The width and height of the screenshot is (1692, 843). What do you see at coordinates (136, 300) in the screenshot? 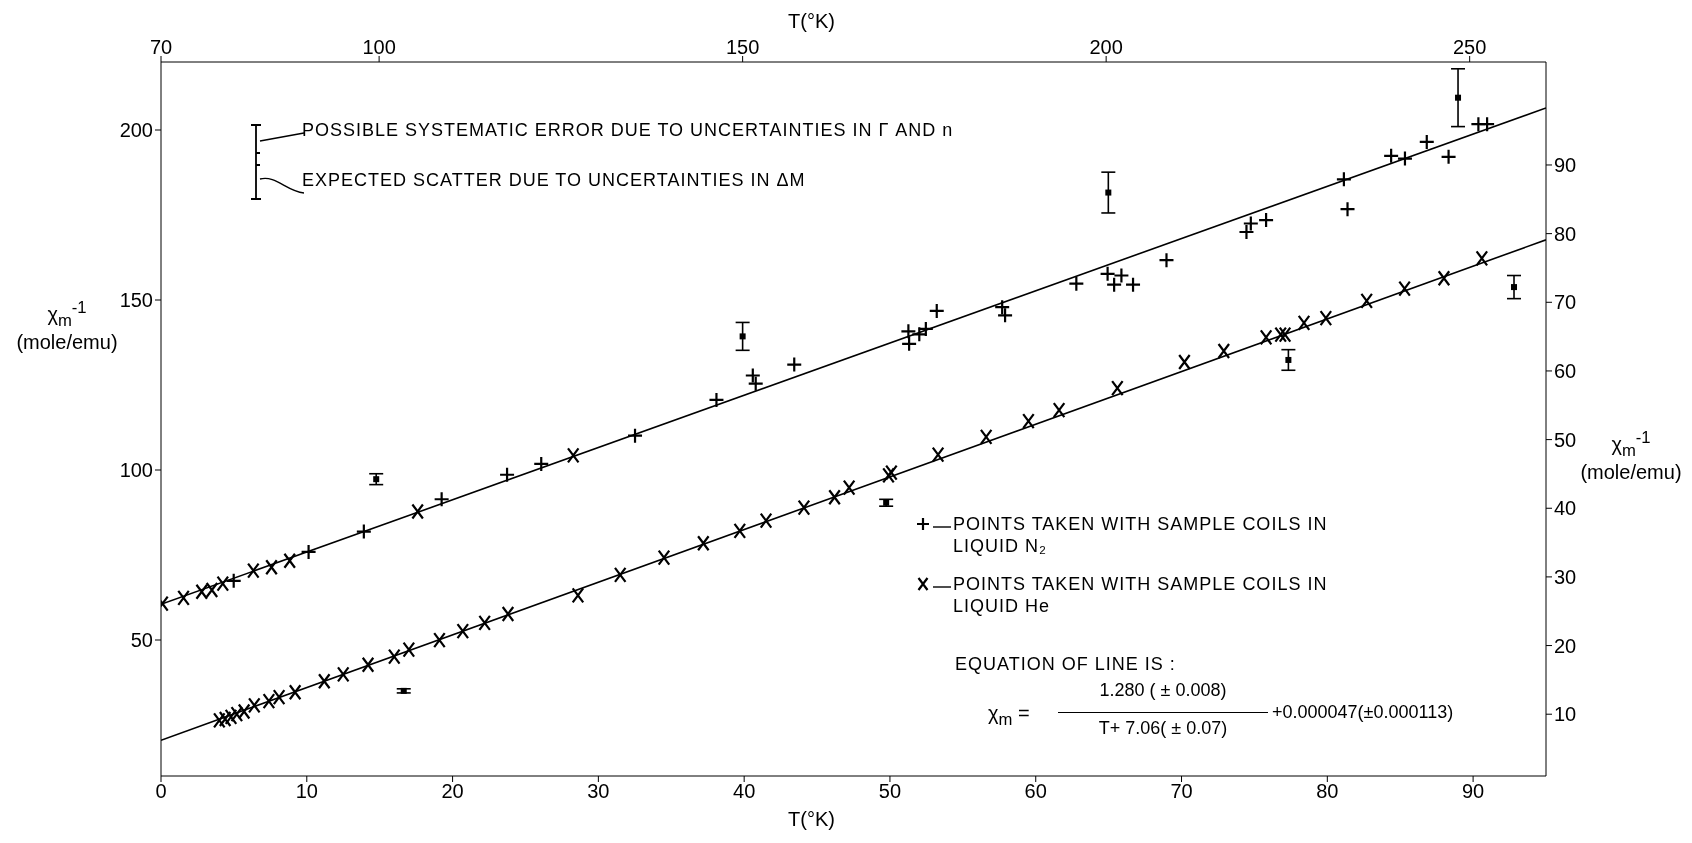
I see `y-tick-label: 150` at bounding box center [136, 300].